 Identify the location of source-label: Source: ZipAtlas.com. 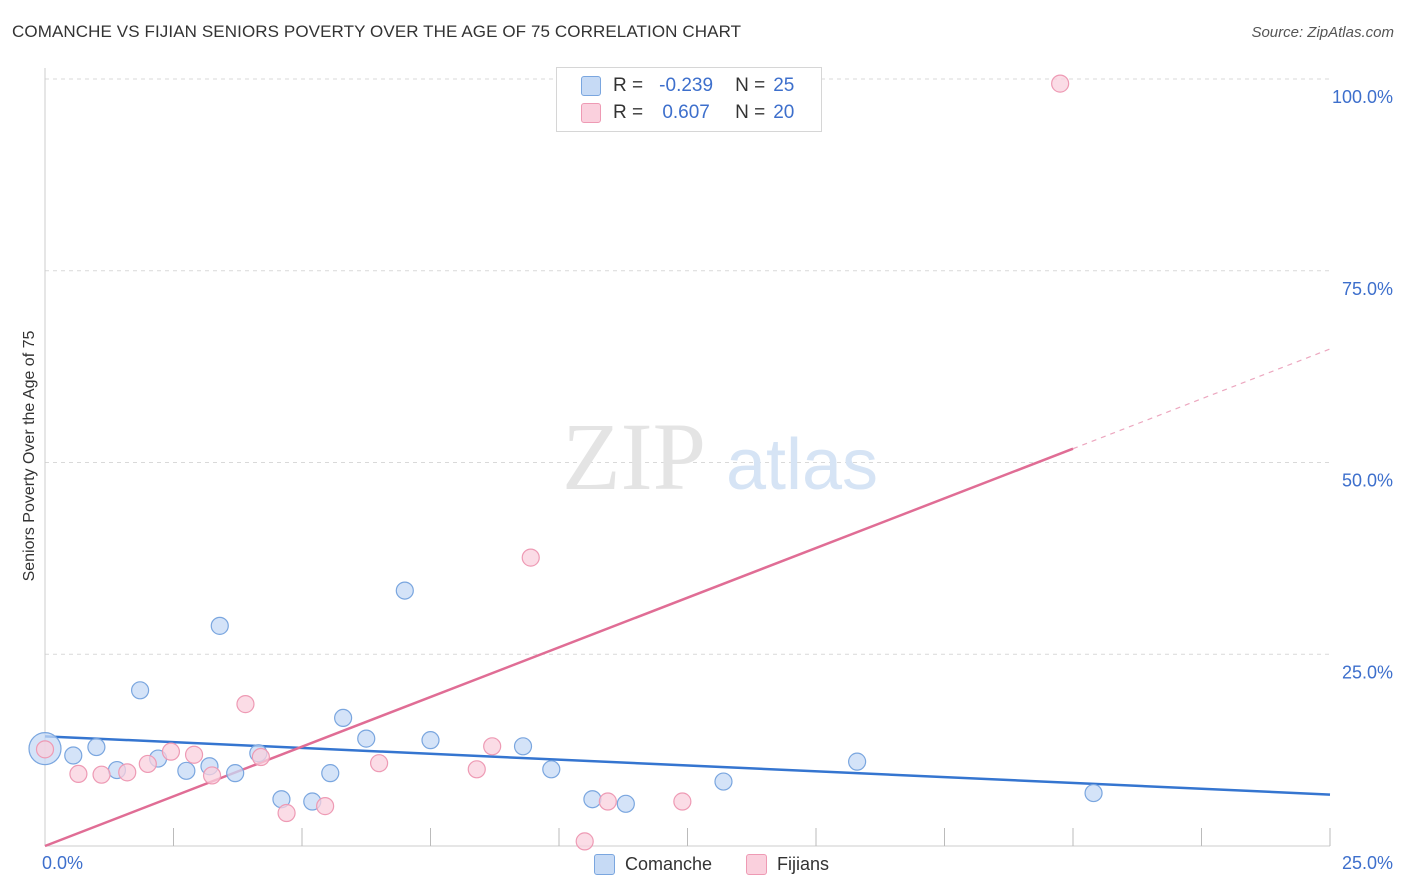
(1322, 32).